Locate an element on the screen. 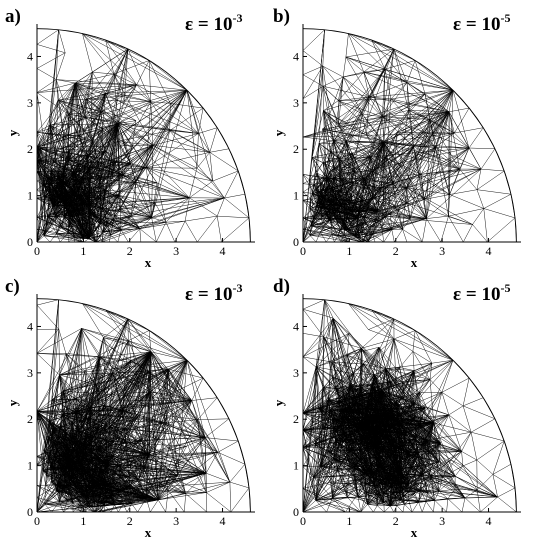  panel-label: a) is located at coordinates (13, 16).